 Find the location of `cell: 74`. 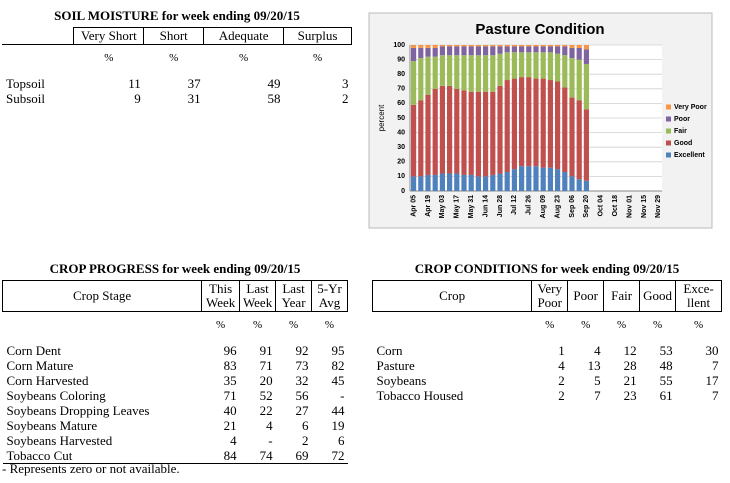

cell: 74 is located at coordinates (257, 456).